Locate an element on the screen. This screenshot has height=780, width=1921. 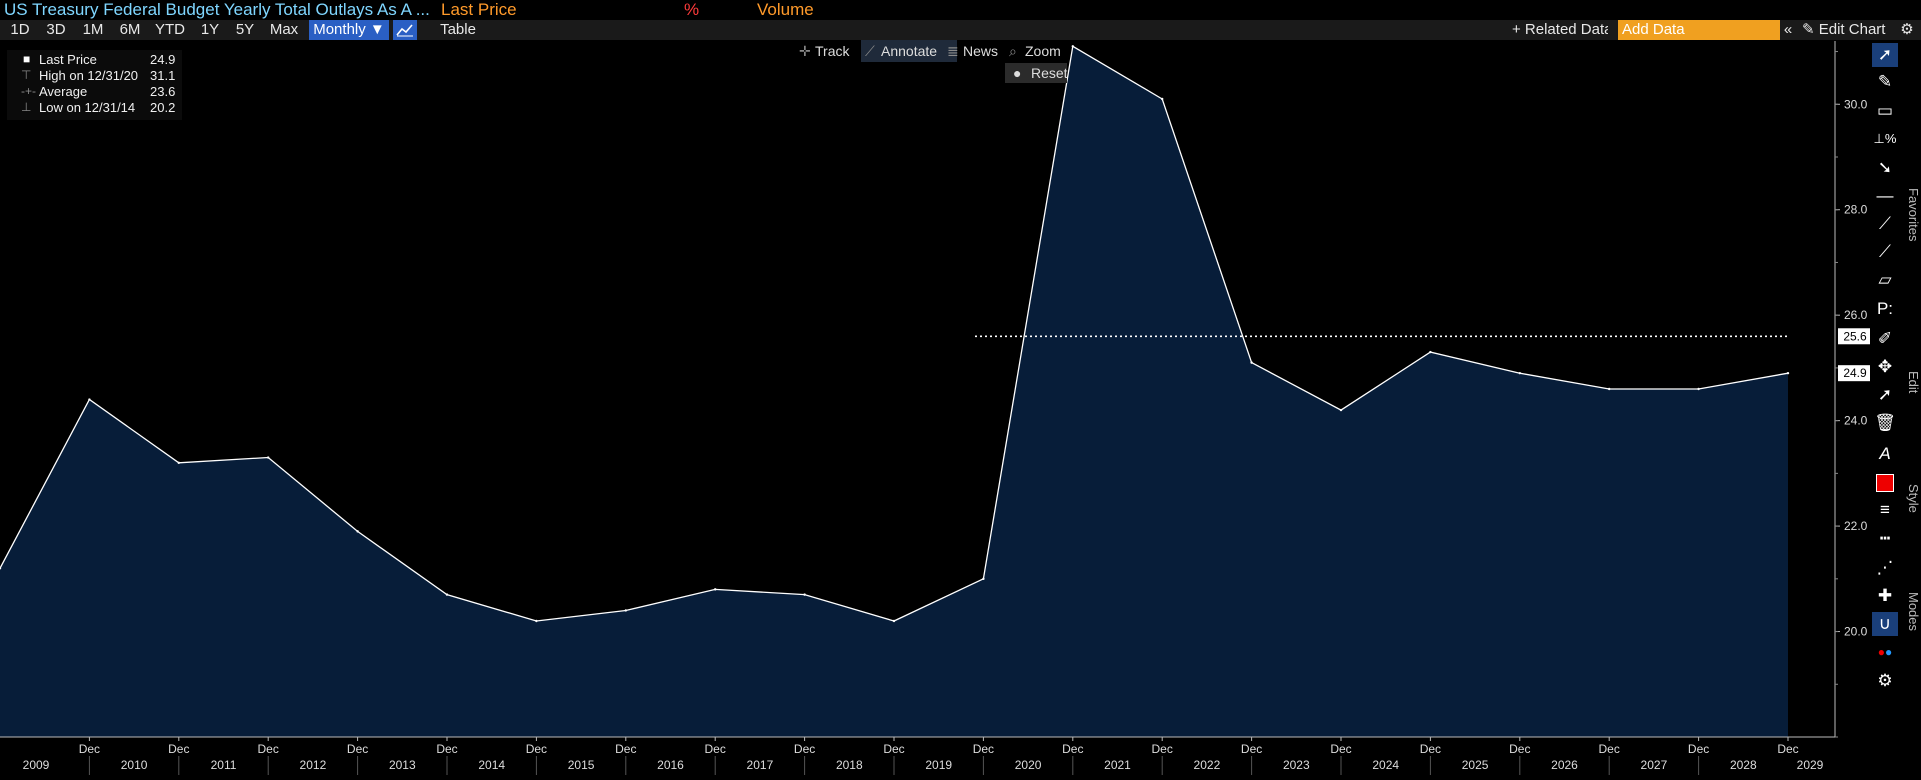
average-price-tag-box is located at coordinates (1855, 336).